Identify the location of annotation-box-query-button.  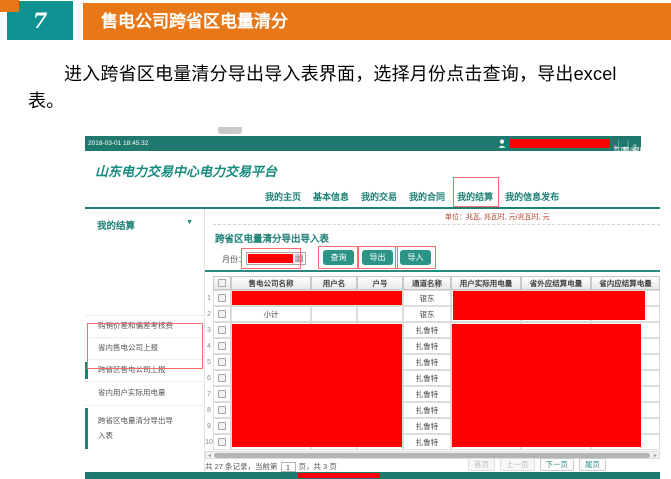
(338, 257).